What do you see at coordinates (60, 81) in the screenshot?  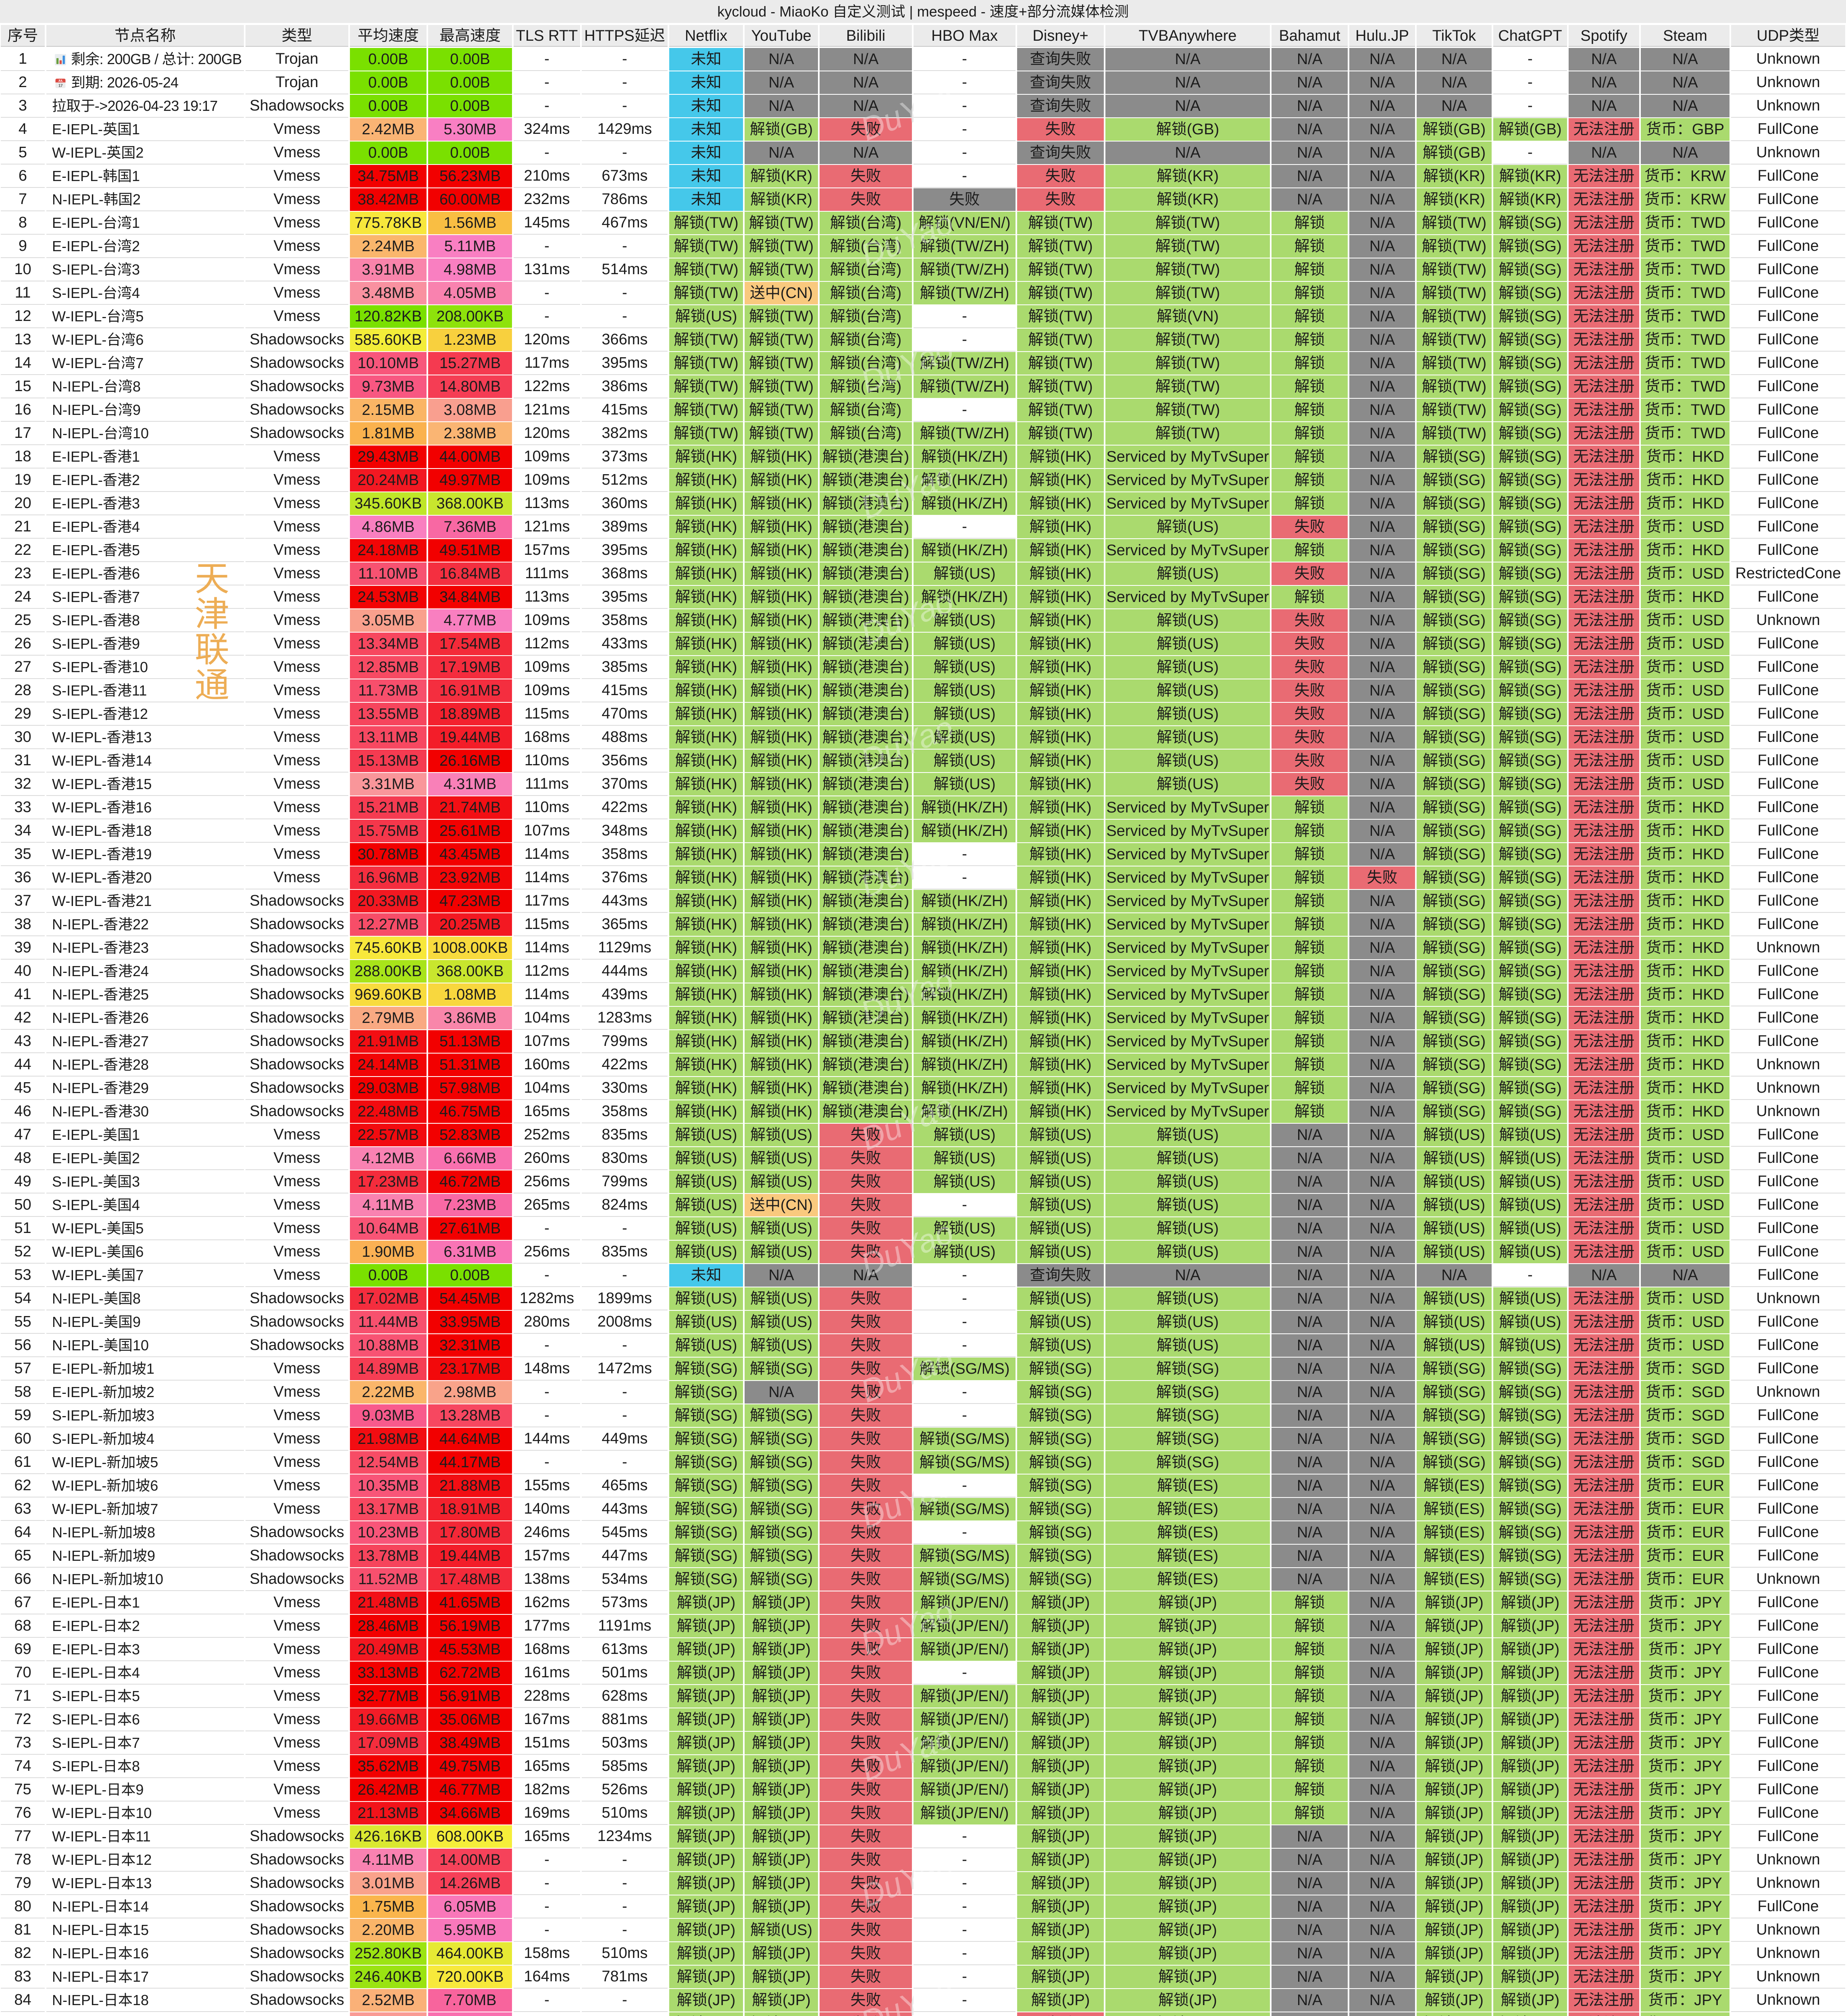 I see `svg-text: JUL` at bounding box center [60, 81].